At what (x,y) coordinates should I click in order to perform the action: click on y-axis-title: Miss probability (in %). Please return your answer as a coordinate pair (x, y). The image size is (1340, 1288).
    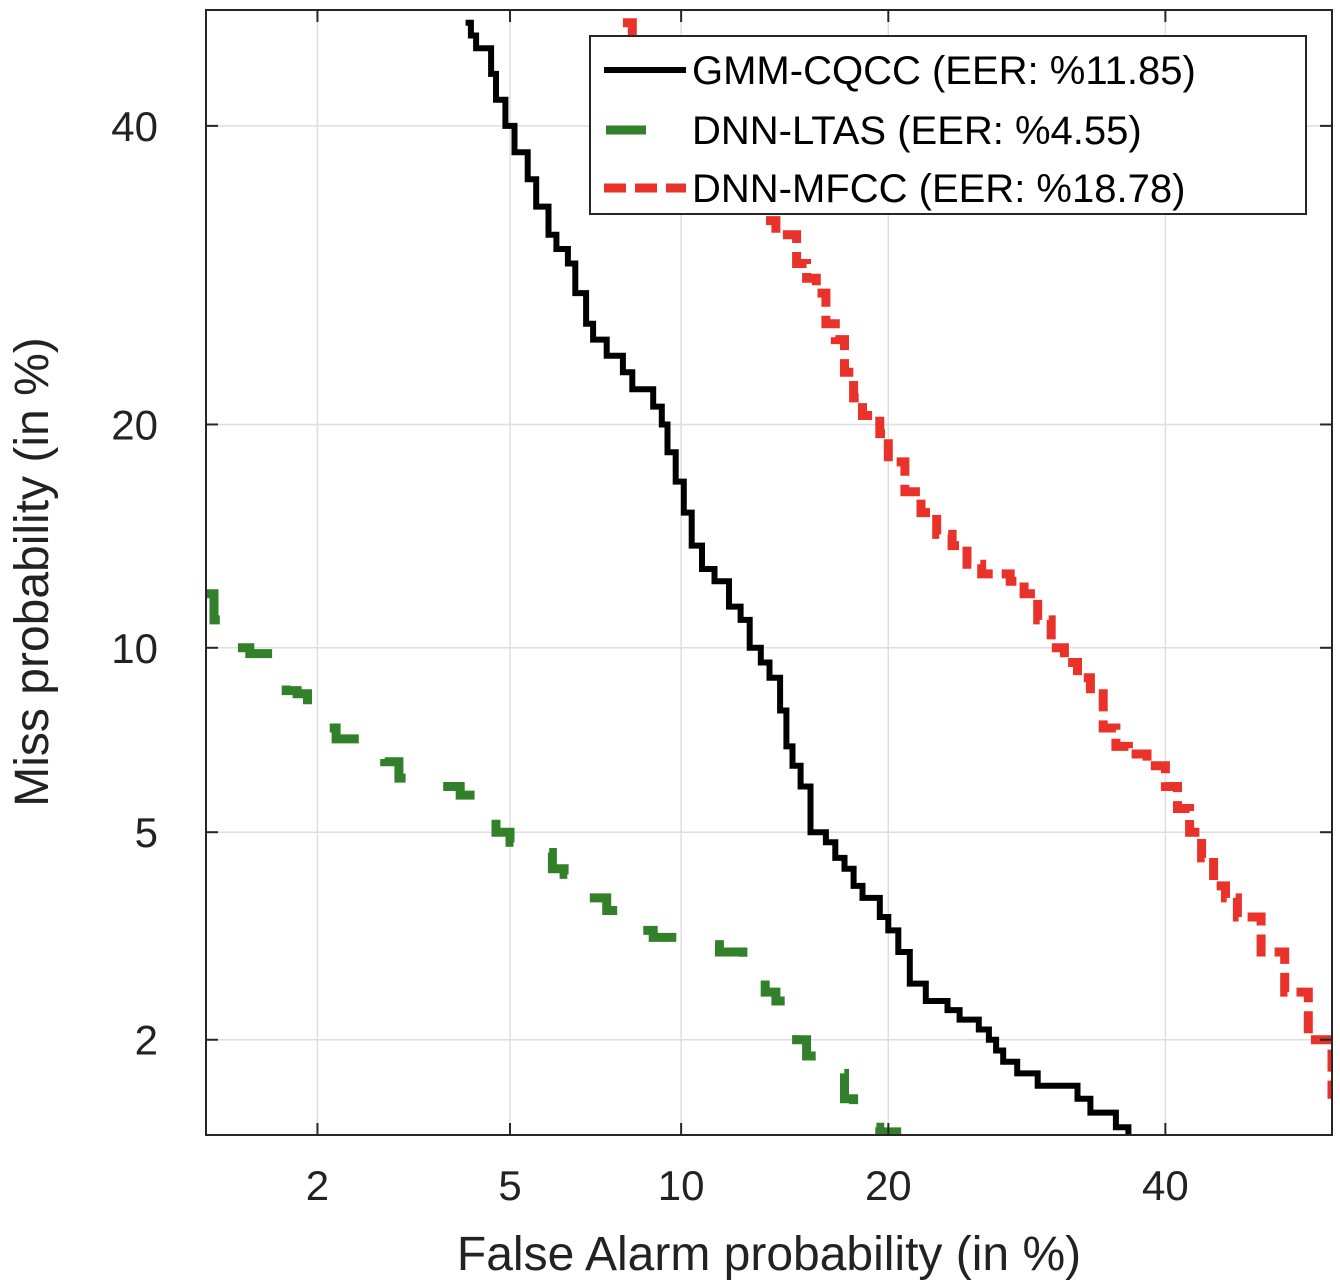
    Looking at the image, I should click on (32, 571).